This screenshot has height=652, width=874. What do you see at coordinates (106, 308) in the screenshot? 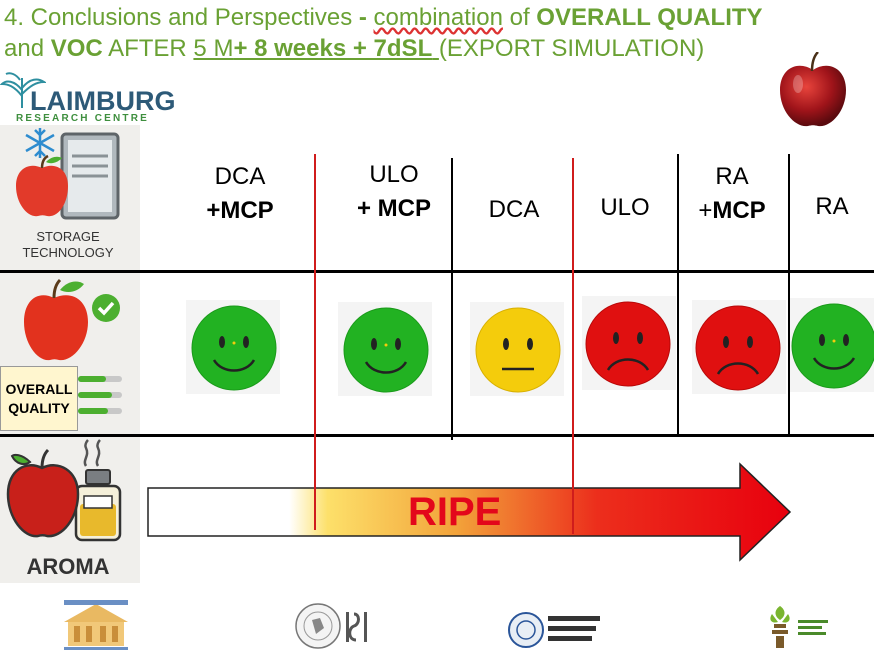
I see `checkmark-icon` at bounding box center [106, 308].